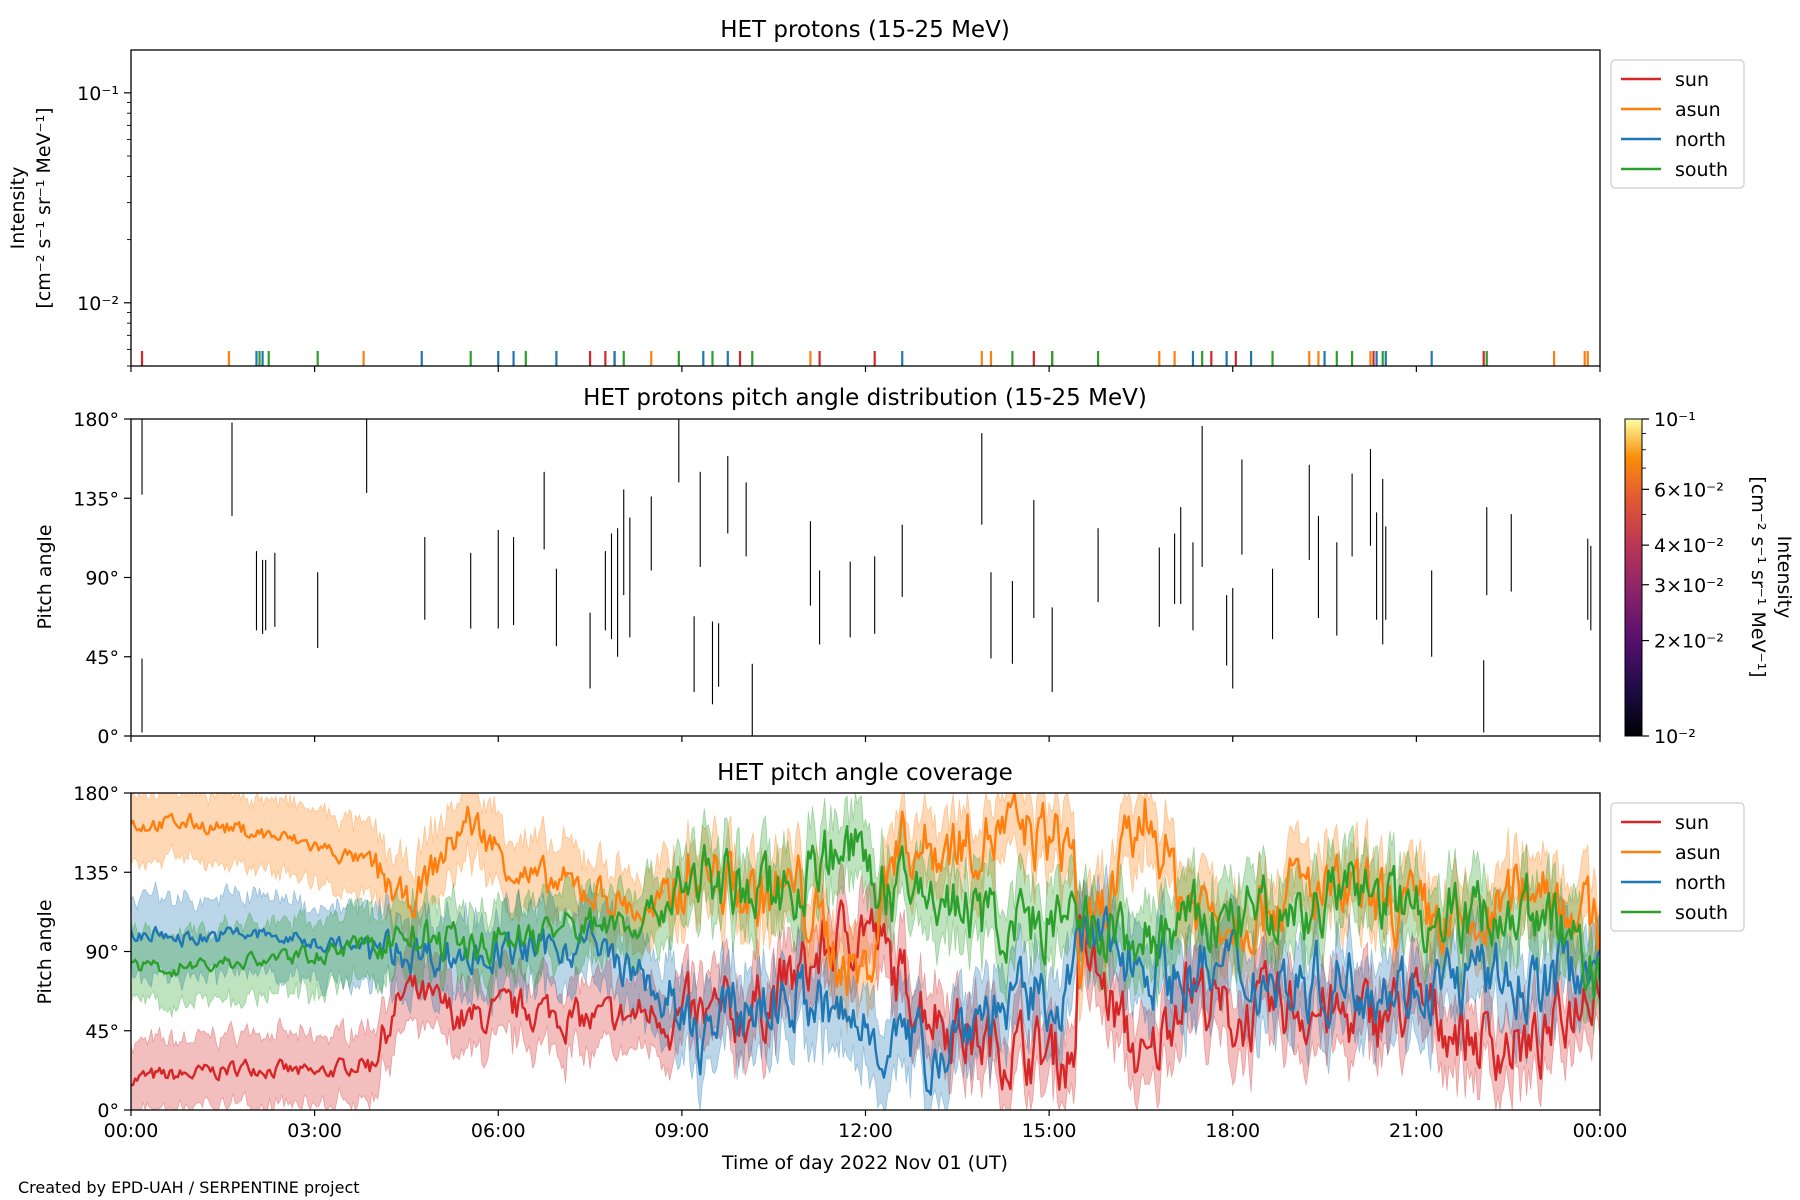 The width and height of the screenshot is (1800, 1200). I want to click on credit-text: Created by EPD-UAH / SERPENTINE project, so click(189, 1187).